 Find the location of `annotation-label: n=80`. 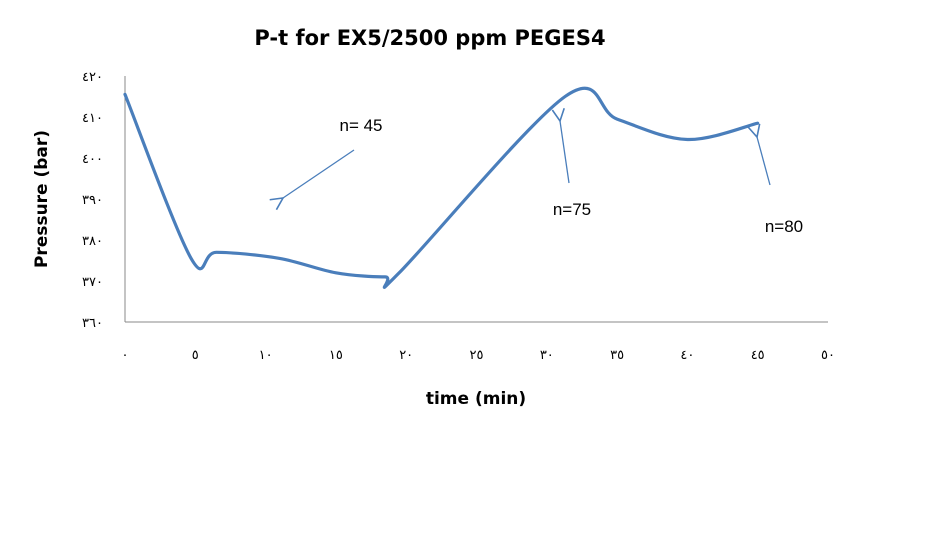

annotation-label: n=80 is located at coordinates (784, 226).